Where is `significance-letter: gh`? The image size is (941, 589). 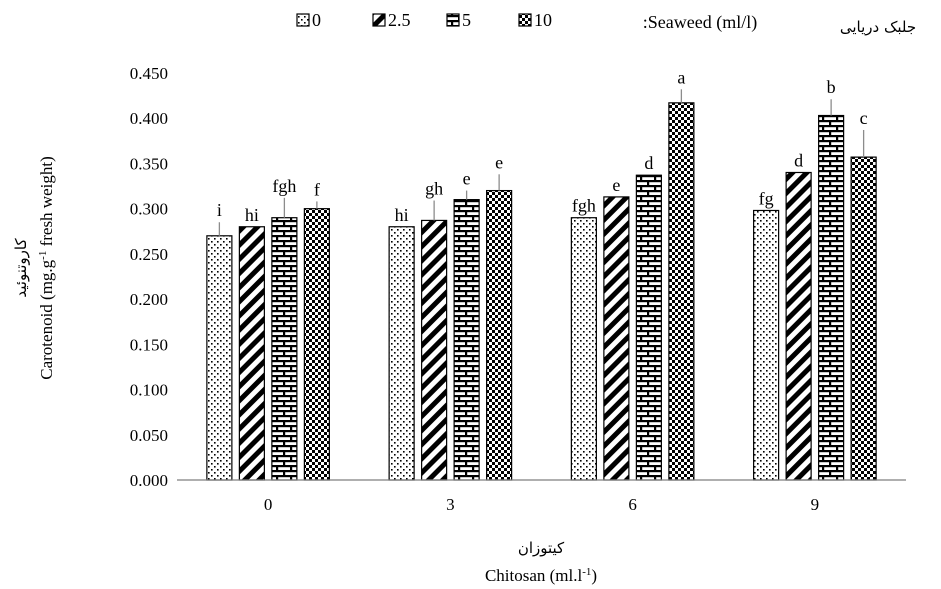 significance-letter: gh is located at coordinates (434, 189).